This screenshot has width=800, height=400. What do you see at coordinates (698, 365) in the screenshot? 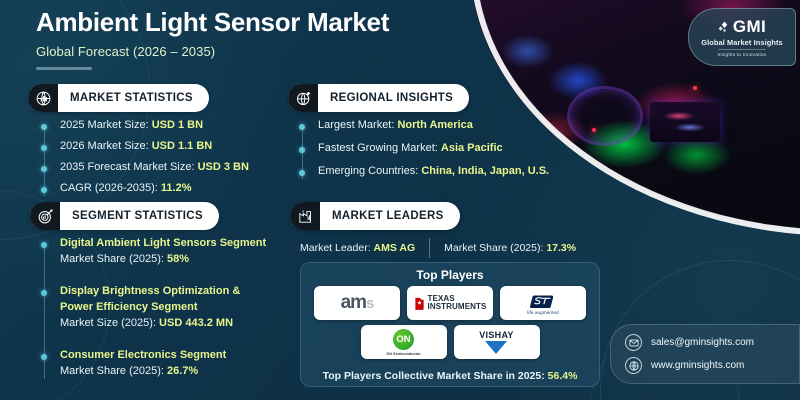
I see `contact-website: www.gminsights.com` at bounding box center [698, 365].